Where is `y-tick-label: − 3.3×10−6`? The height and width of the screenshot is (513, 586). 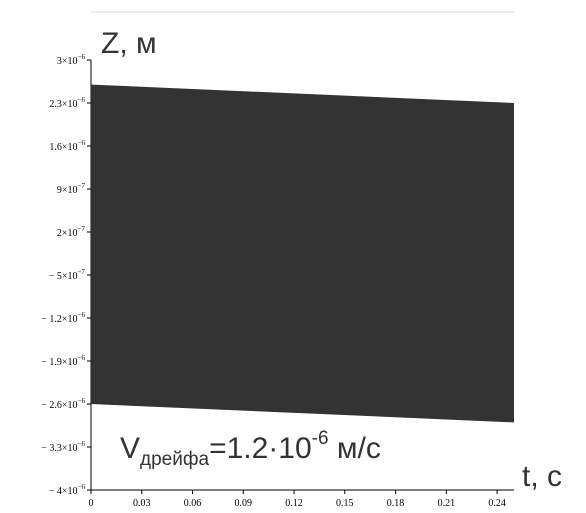 y-tick-label: − 3.3×10−6 is located at coordinates (63, 447).